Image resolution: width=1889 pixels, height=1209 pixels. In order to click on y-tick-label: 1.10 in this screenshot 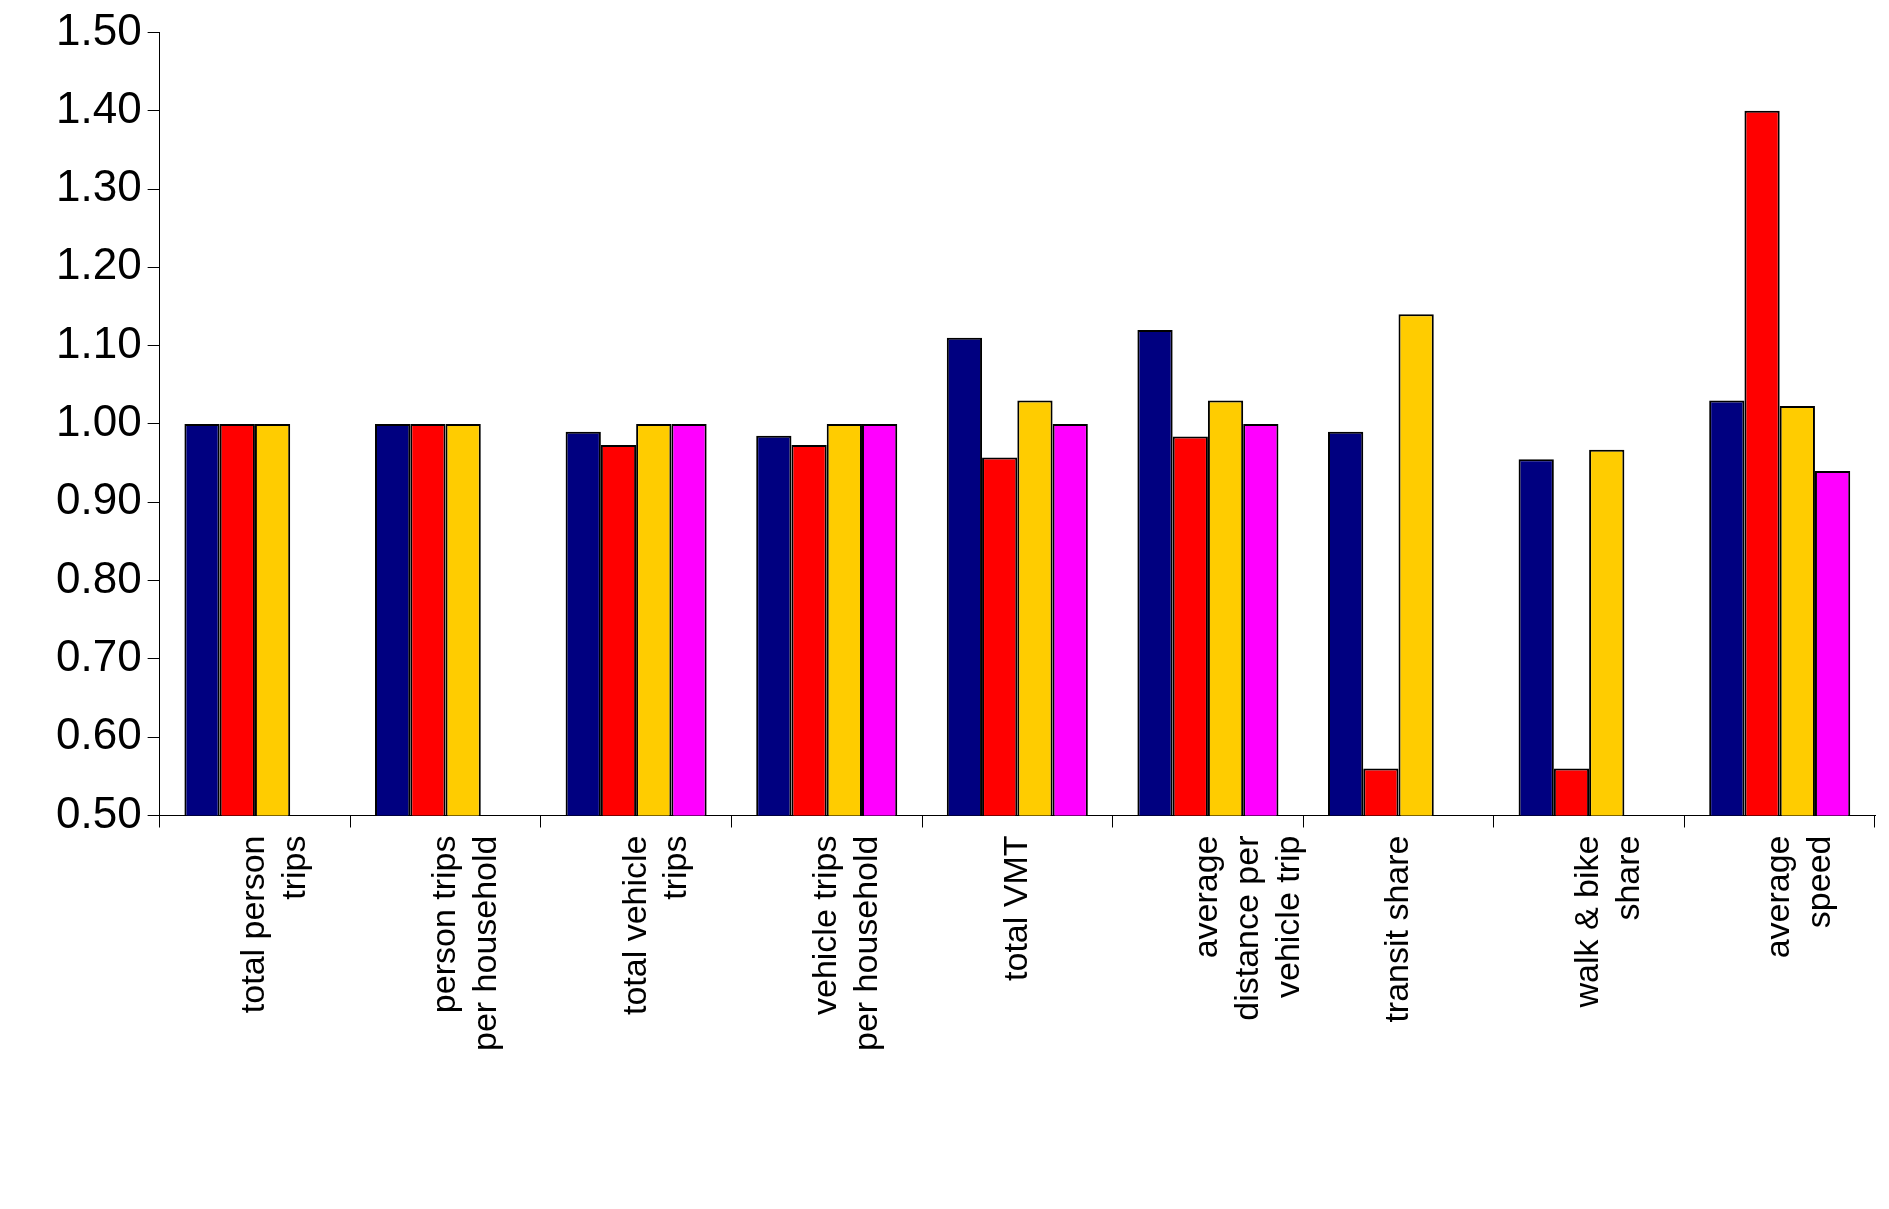, I will do `click(99, 342)`.